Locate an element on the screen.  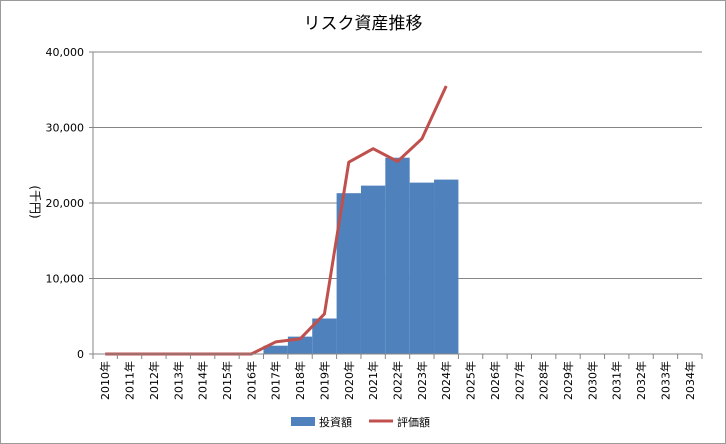
x-tick-label: 2027年 is located at coordinates (519, 380).